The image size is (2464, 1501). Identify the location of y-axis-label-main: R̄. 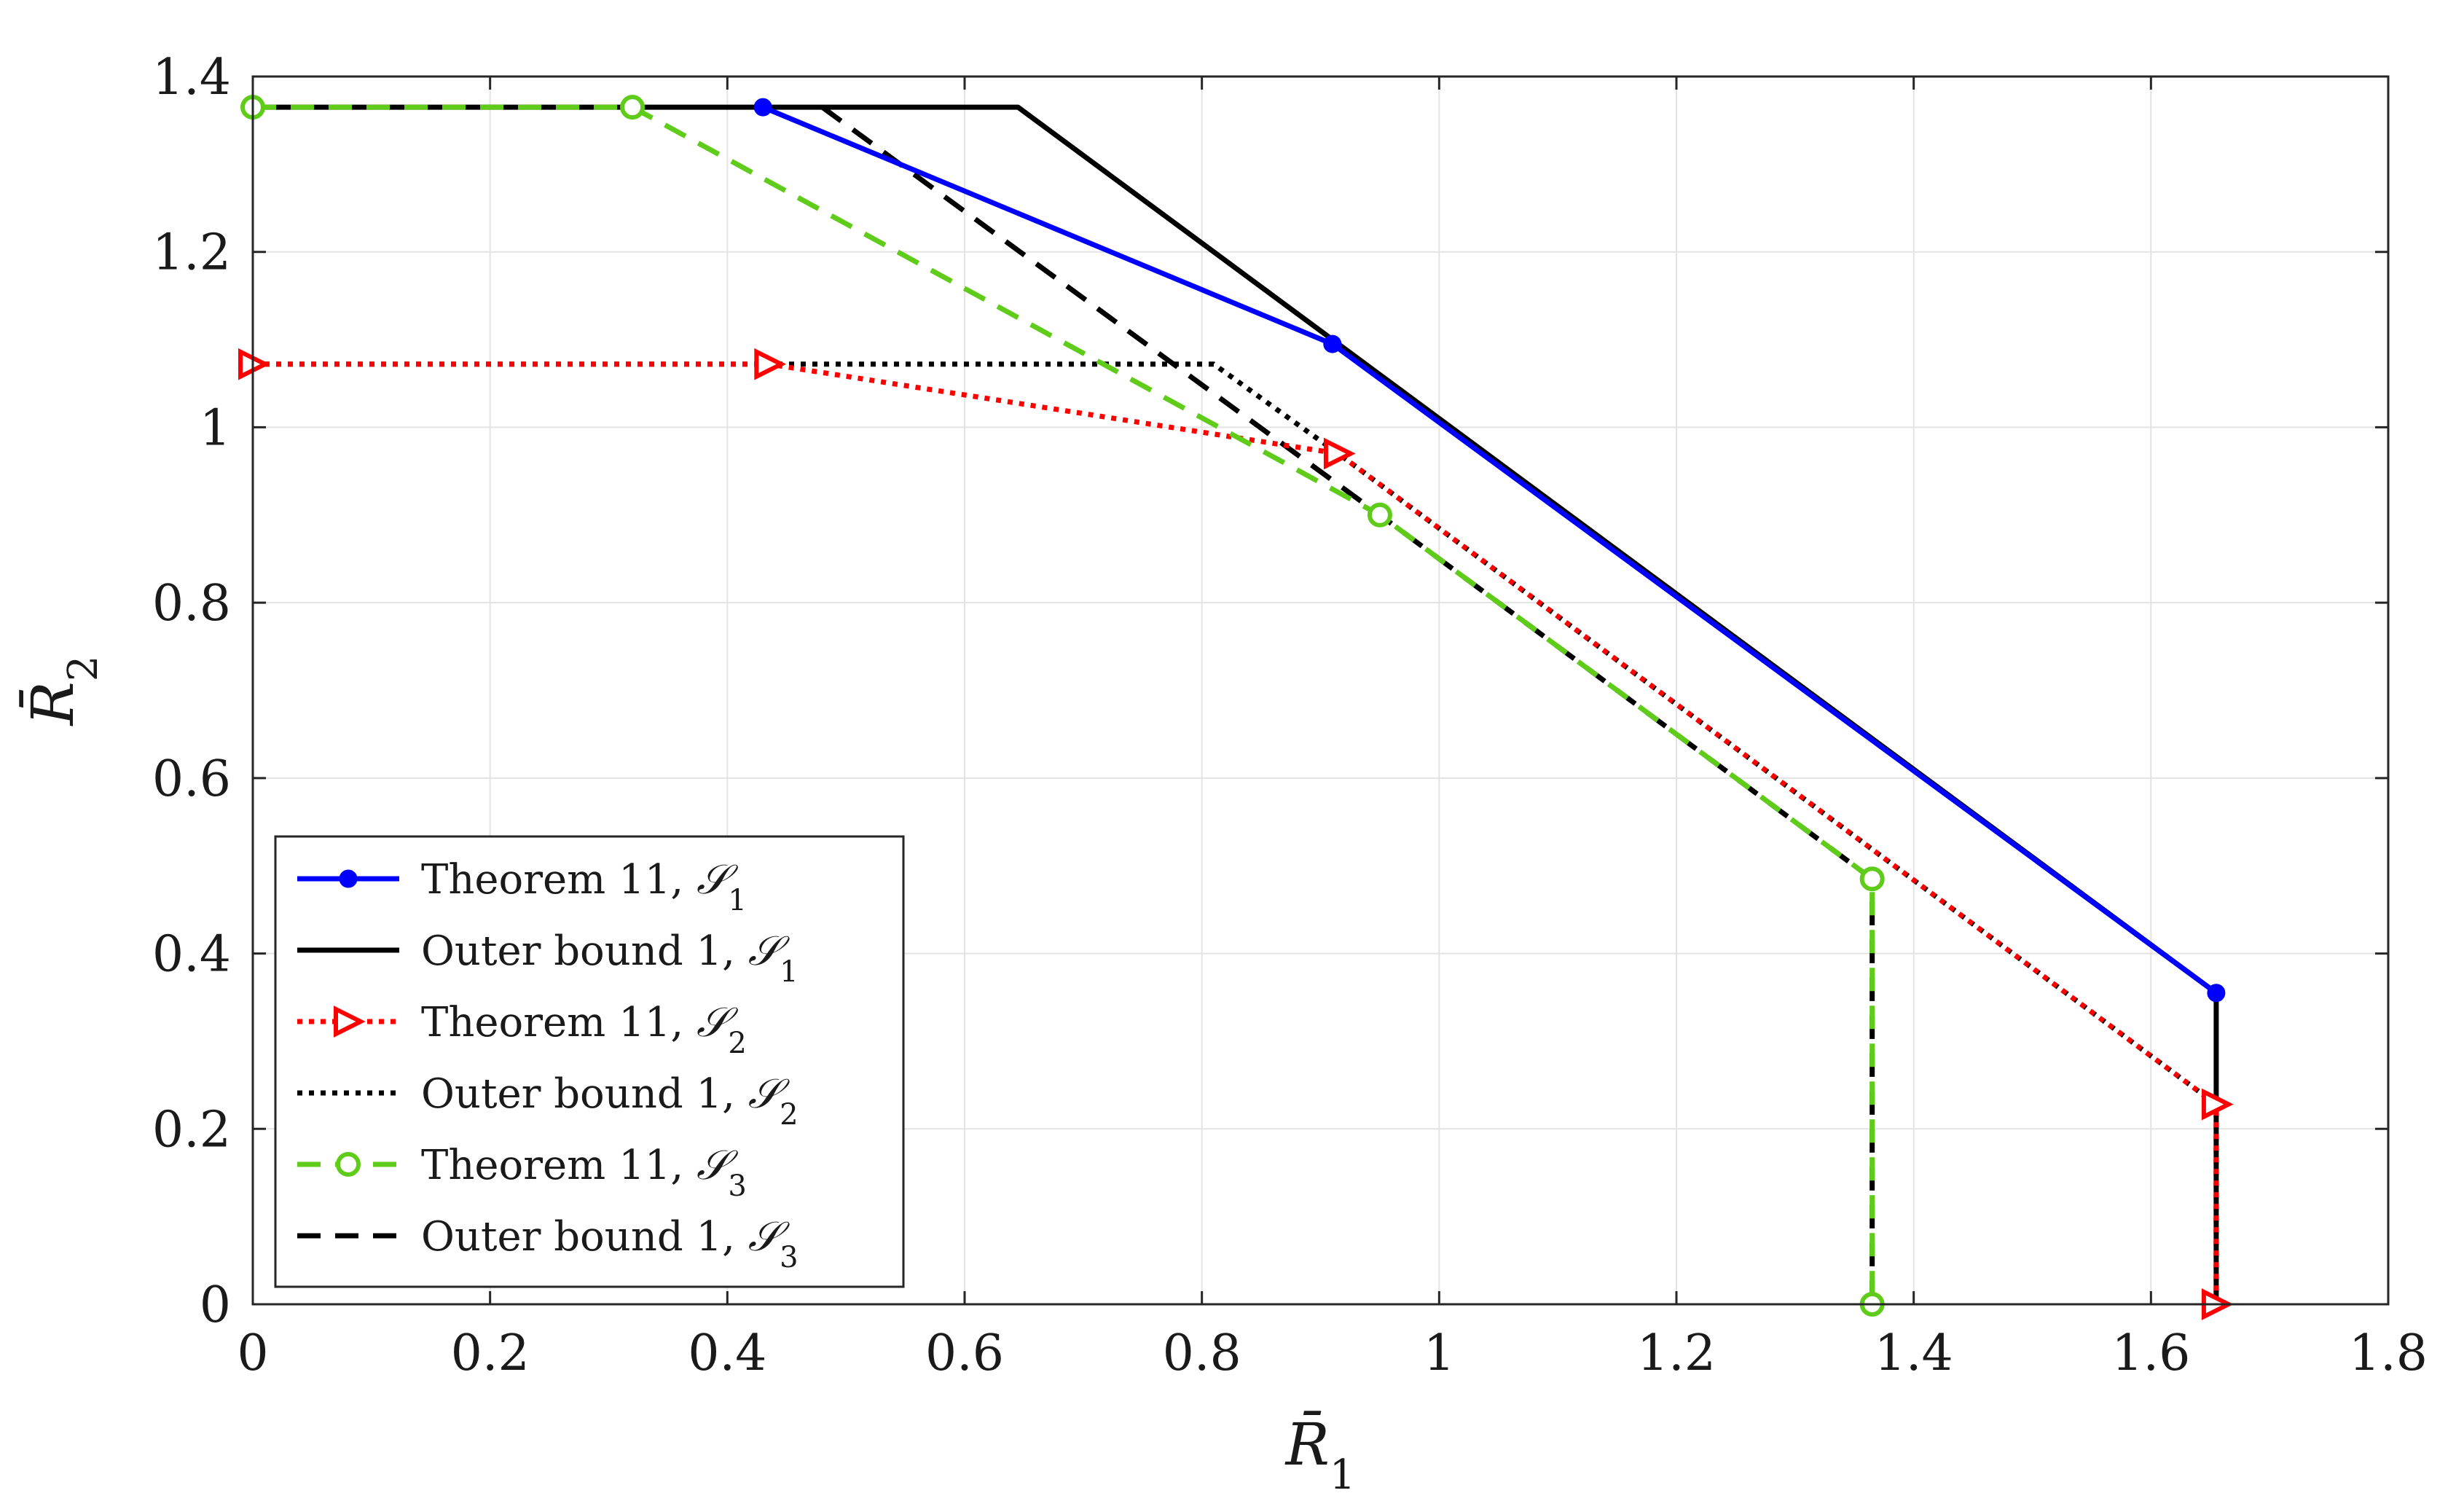
(52, 704).